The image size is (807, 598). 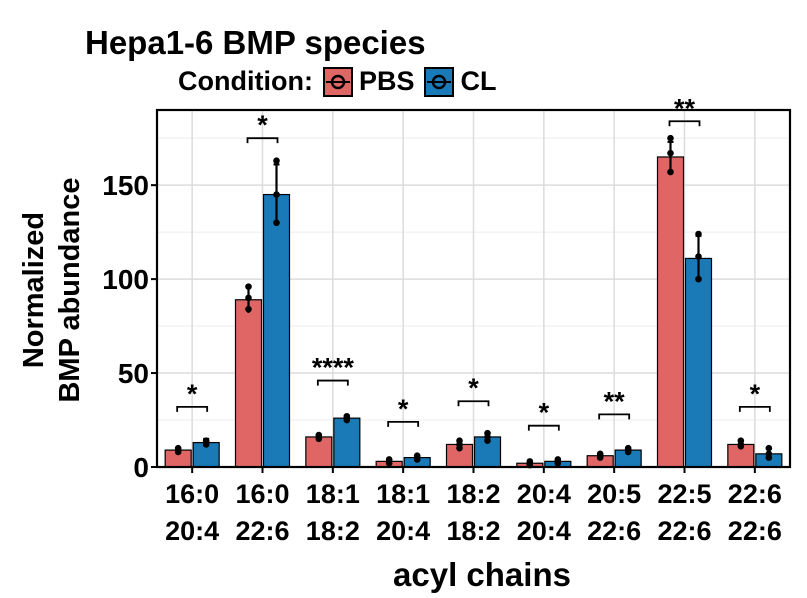 I want to click on x-tick-label-5-1: 20:4, so click(x=544, y=531).